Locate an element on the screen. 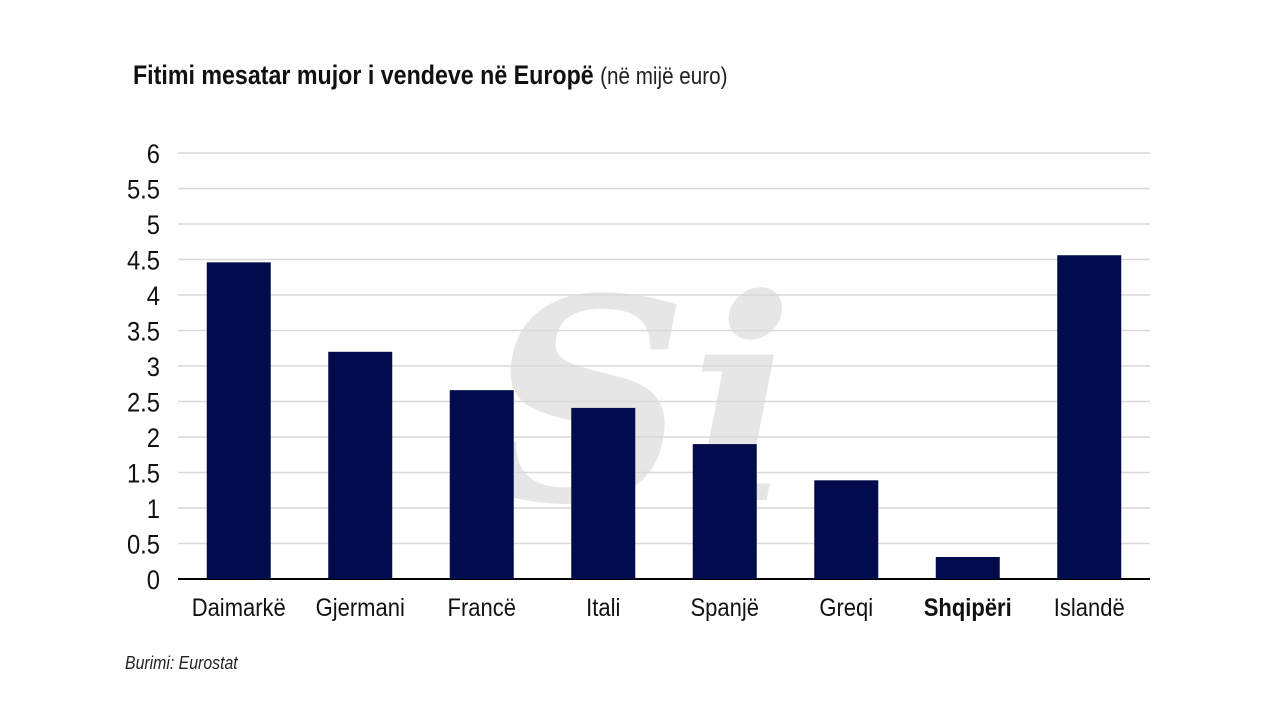  y-tick-label: 4.5 is located at coordinates (143, 261).